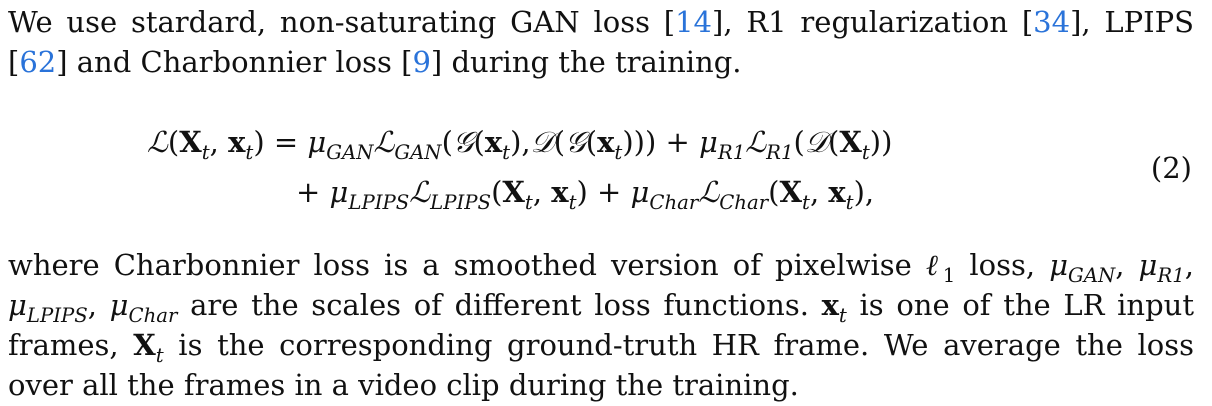 This screenshot has height=406, width=1212. What do you see at coordinates (313, 192) in the screenshot?
I see `plus: +` at bounding box center [313, 192].